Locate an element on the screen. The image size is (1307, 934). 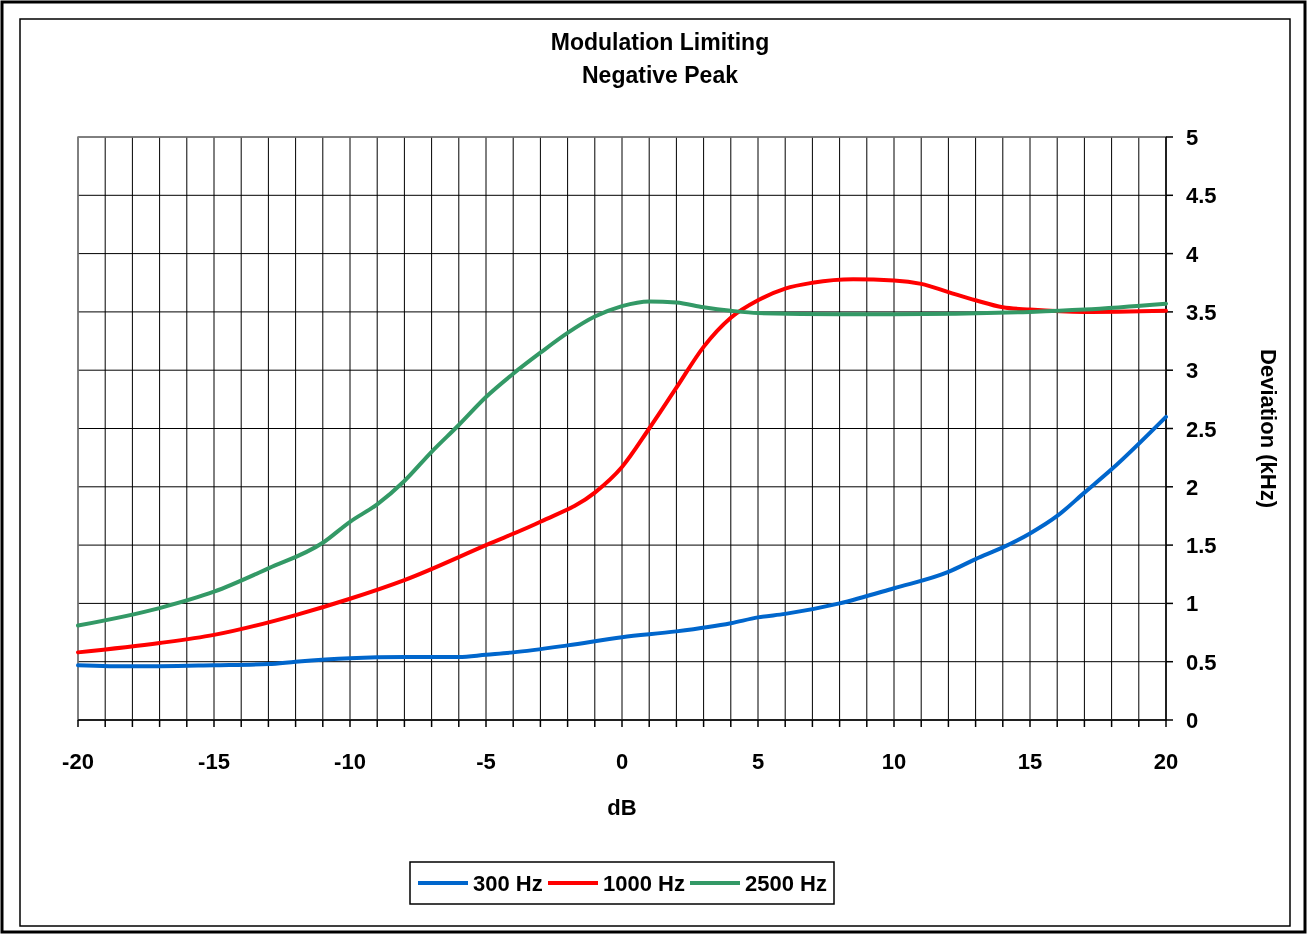
chart-subtitle: Negative Peak is located at coordinates (660, 75).